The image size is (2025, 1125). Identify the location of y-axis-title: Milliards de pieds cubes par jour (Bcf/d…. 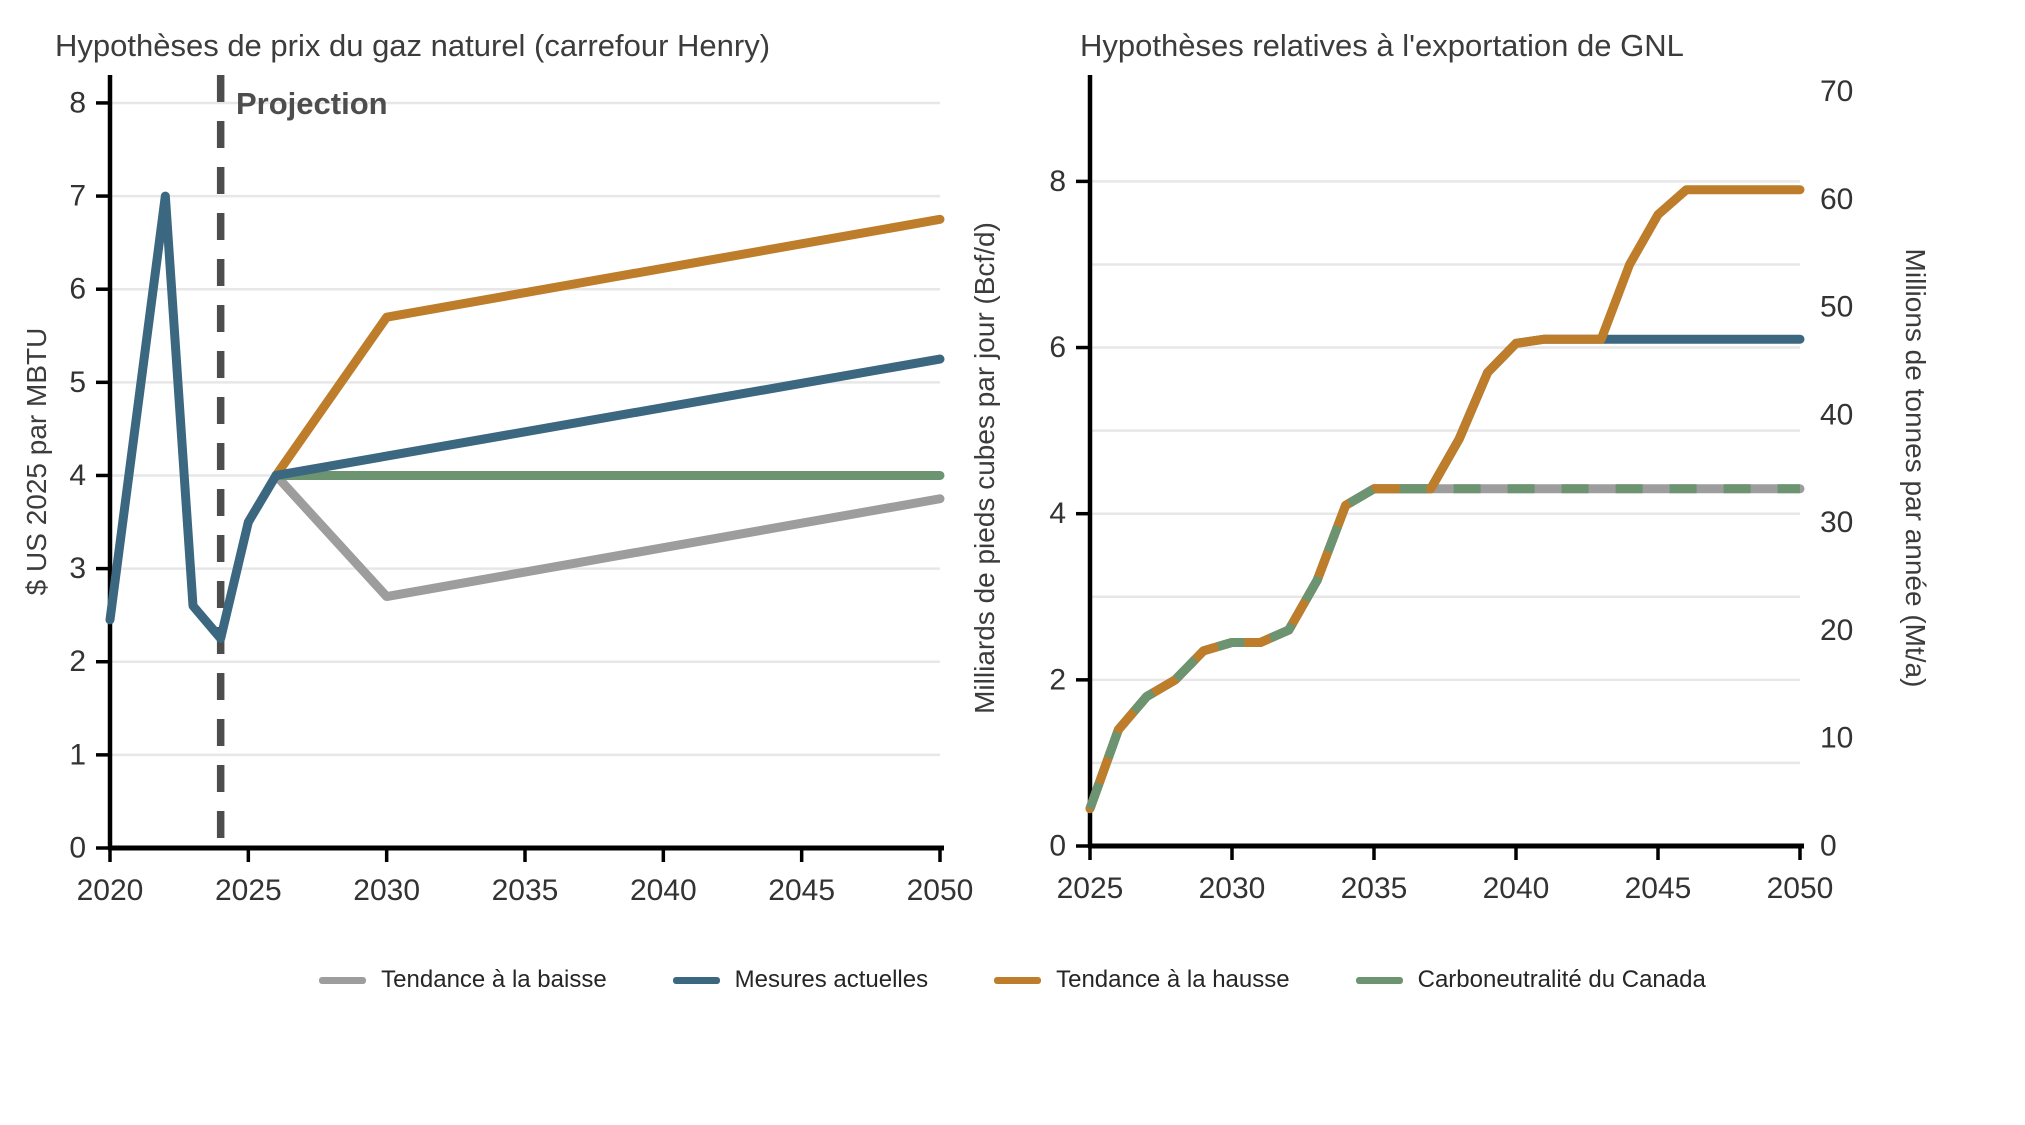
(984, 468).